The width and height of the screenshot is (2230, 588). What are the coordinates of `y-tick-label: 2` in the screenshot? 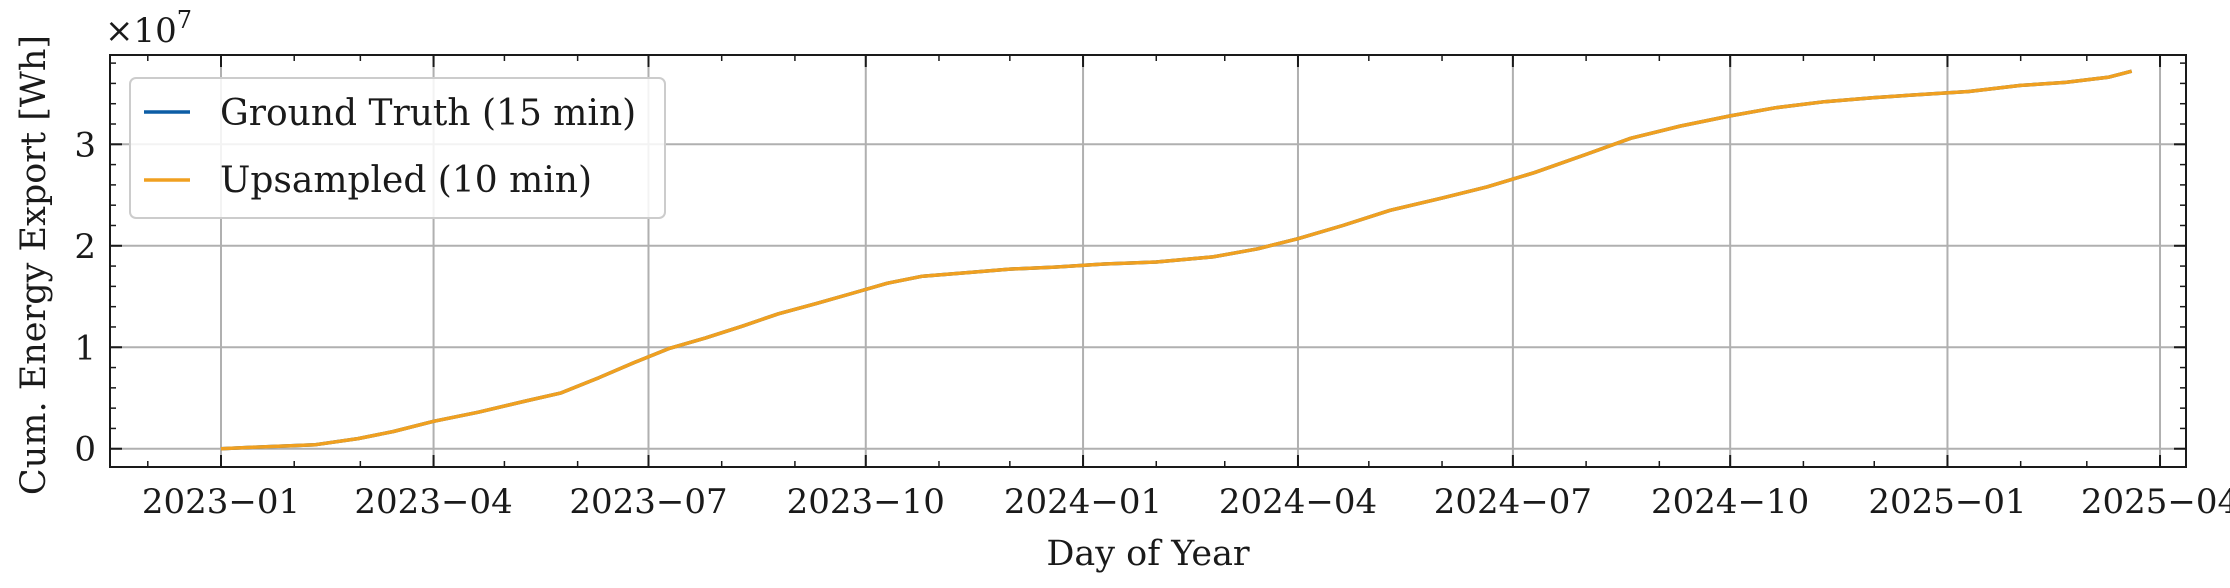 It's located at (85, 247).